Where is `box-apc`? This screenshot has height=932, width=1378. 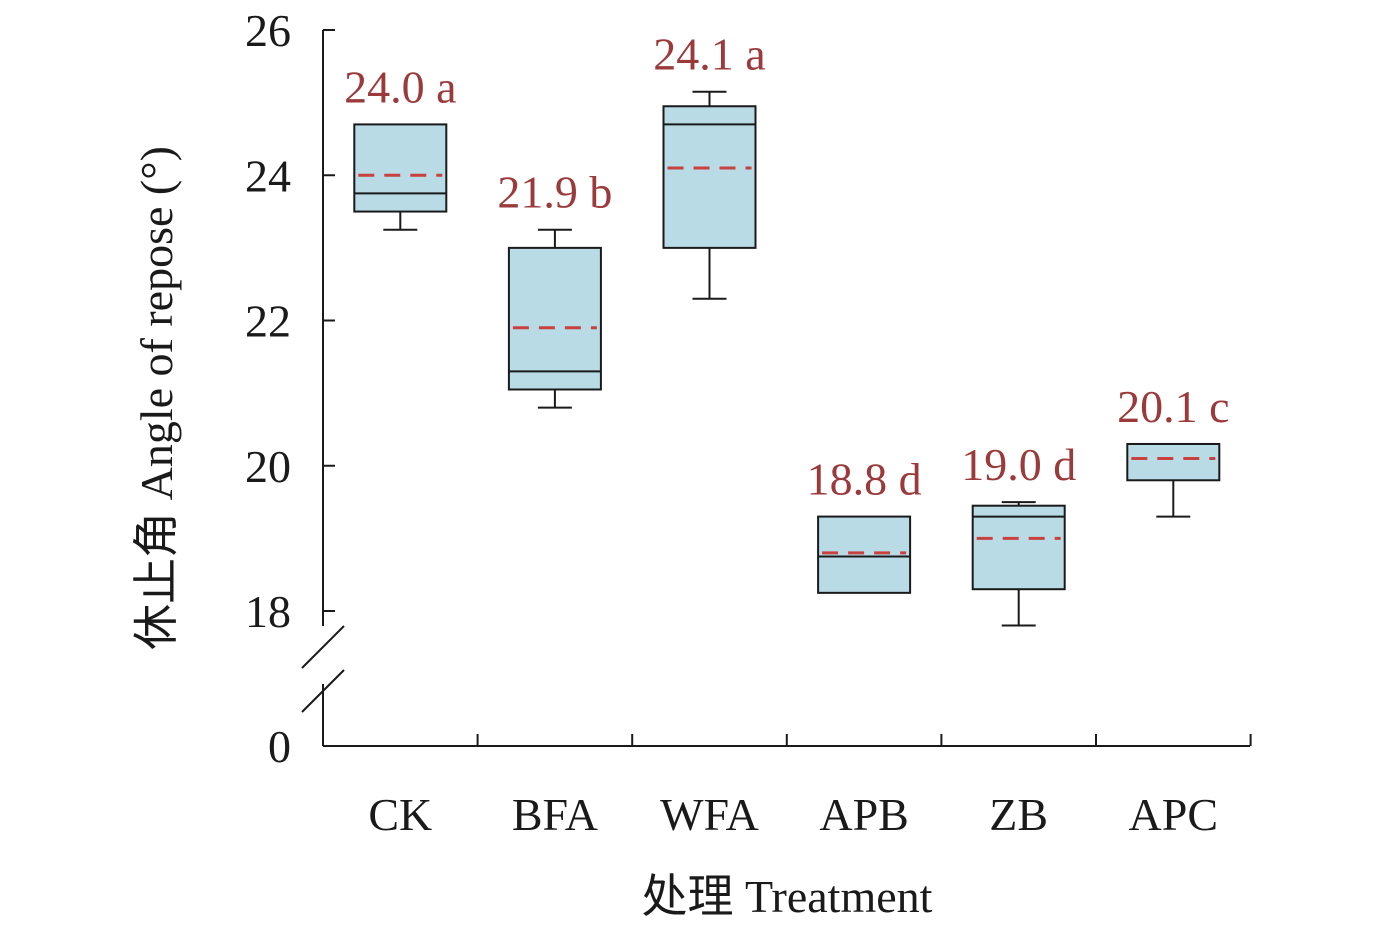
box-apc is located at coordinates (1173, 462).